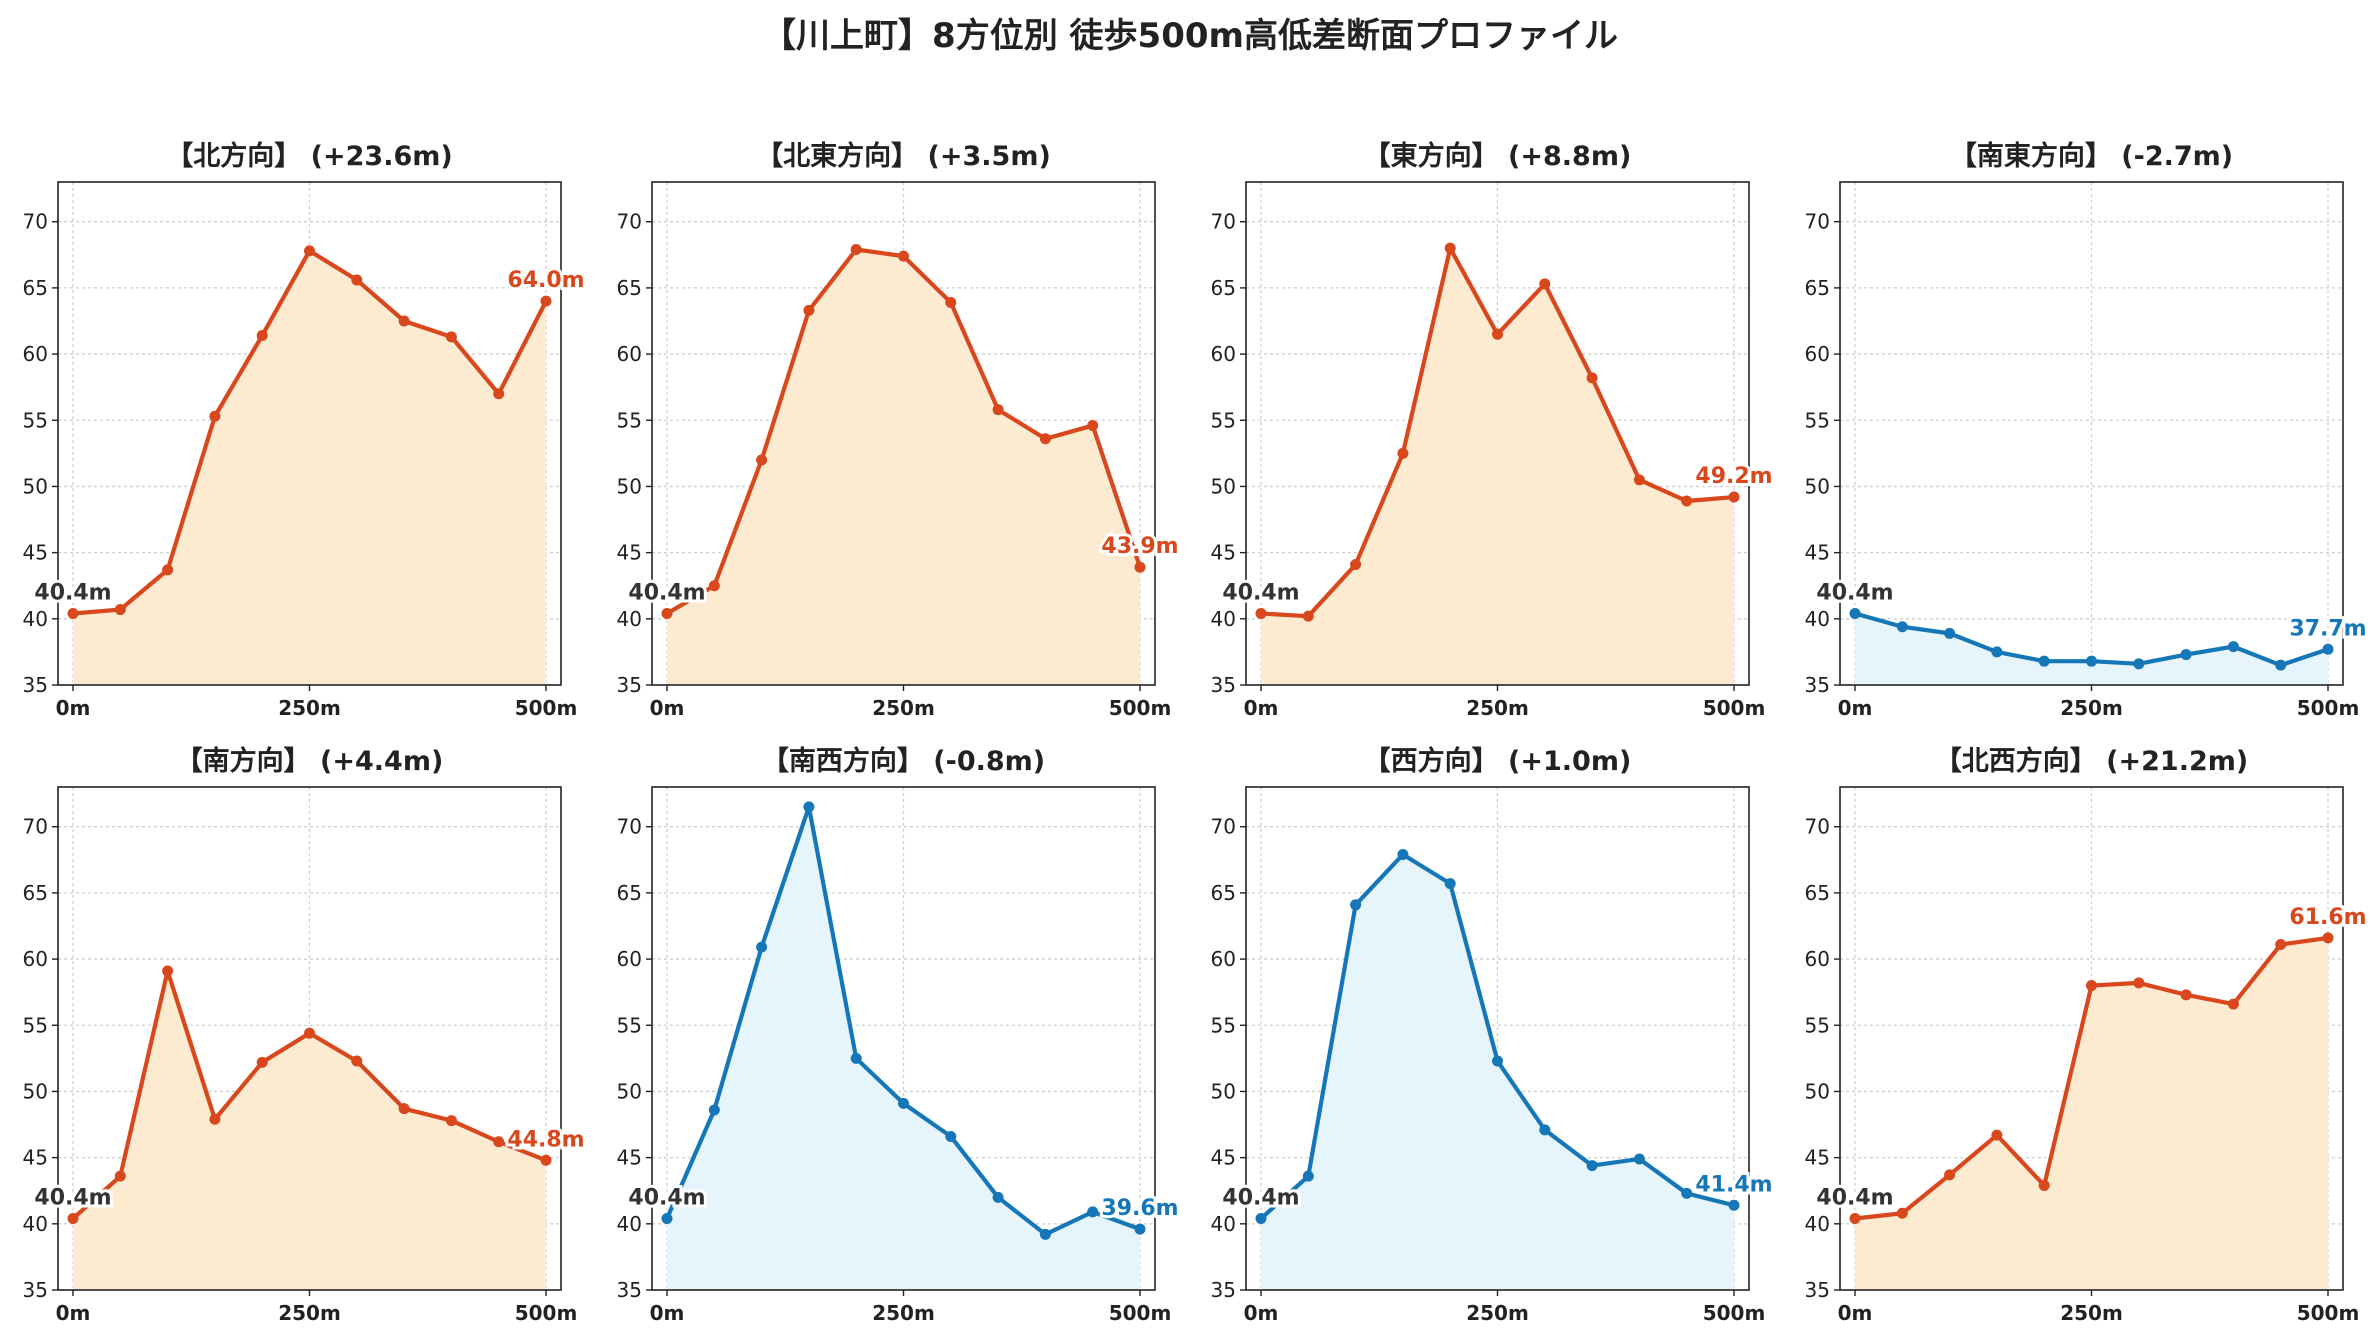 The image size is (2380, 1340). I want to click on panel-title: 【北方向】 (+23.6m), so click(309, 156).